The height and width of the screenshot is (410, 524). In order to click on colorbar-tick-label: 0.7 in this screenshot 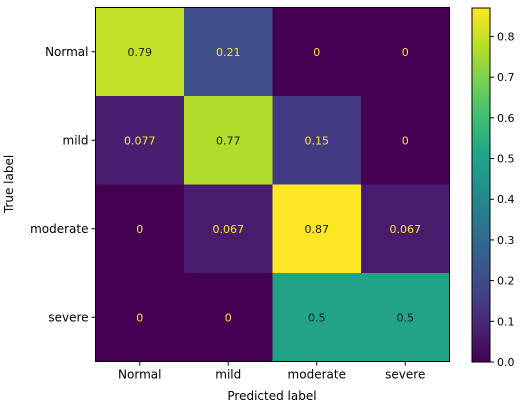, I will do `click(506, 77)`.